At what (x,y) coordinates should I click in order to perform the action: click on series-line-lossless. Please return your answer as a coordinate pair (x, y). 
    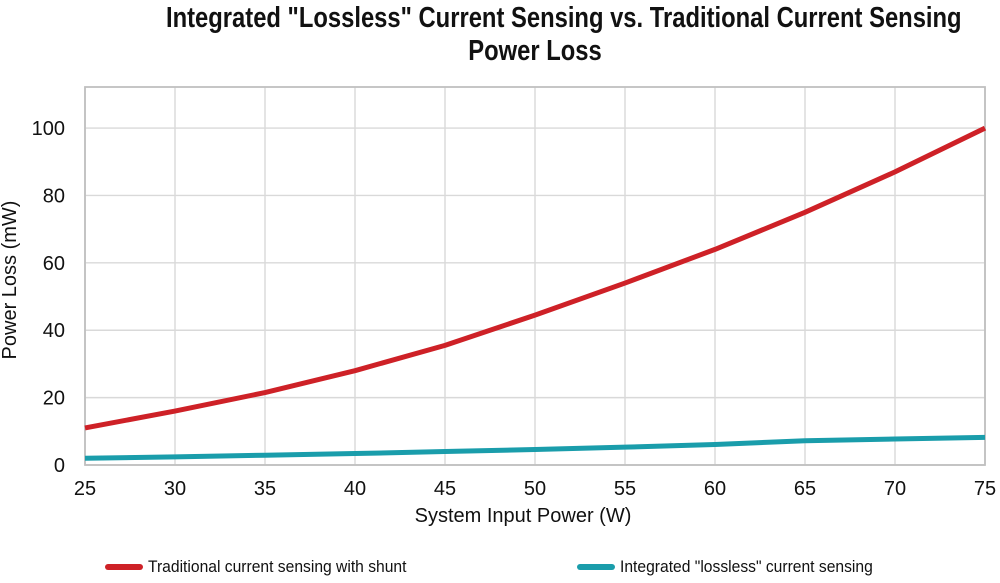
    Looking at the image, I should click on (535, 447).